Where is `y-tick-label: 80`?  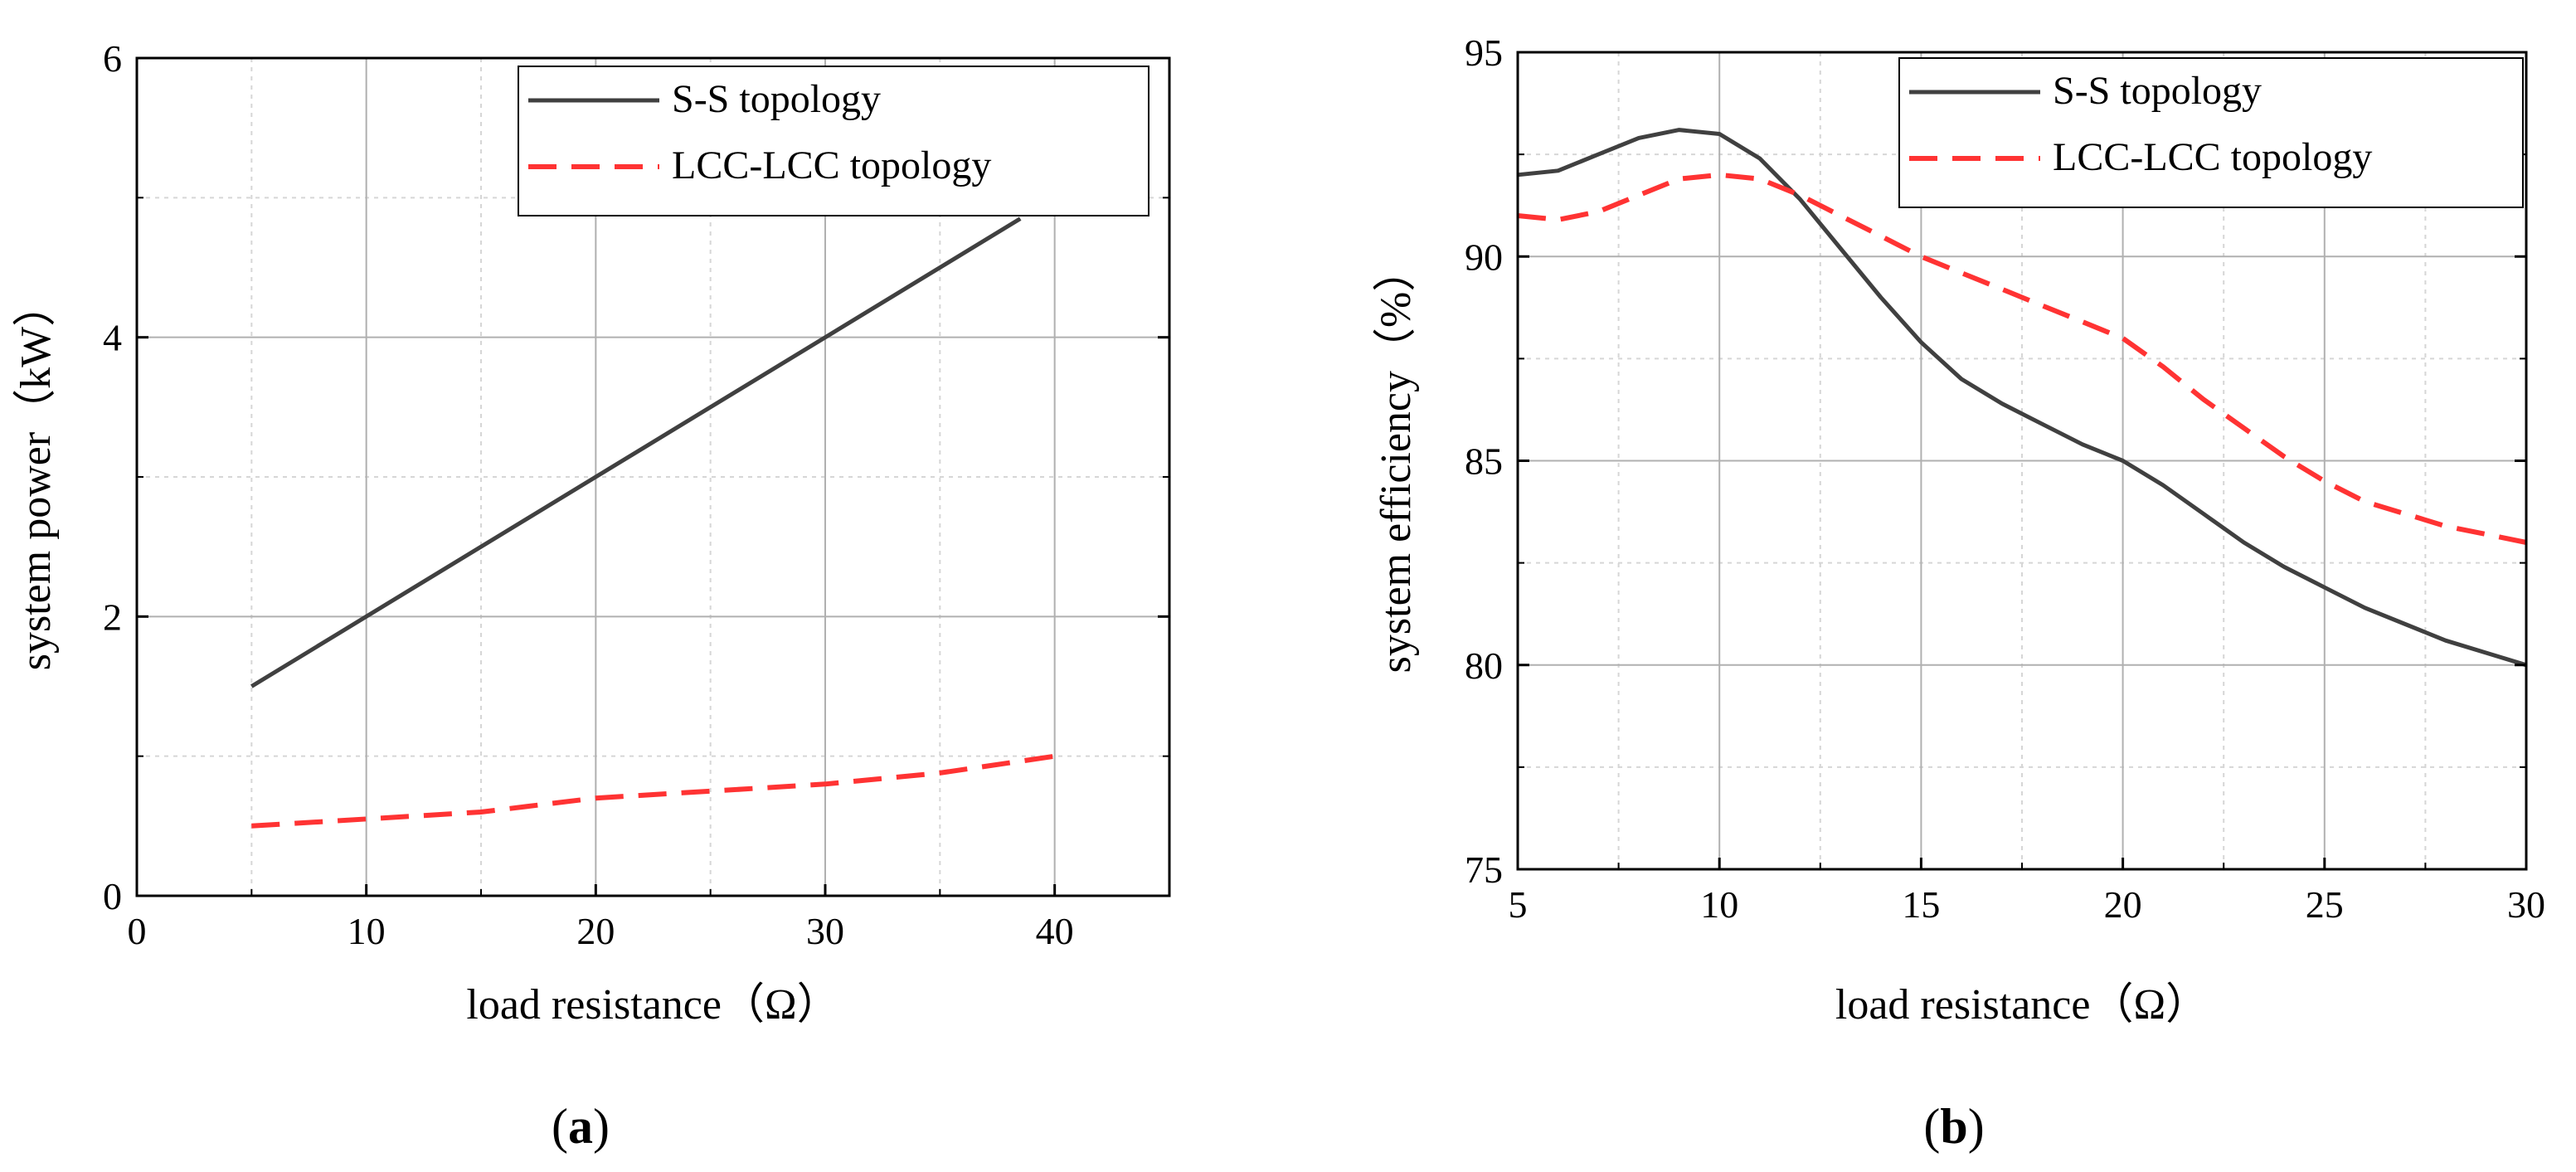
y-tick-label: 80 is located at coordinates (1484, 665).